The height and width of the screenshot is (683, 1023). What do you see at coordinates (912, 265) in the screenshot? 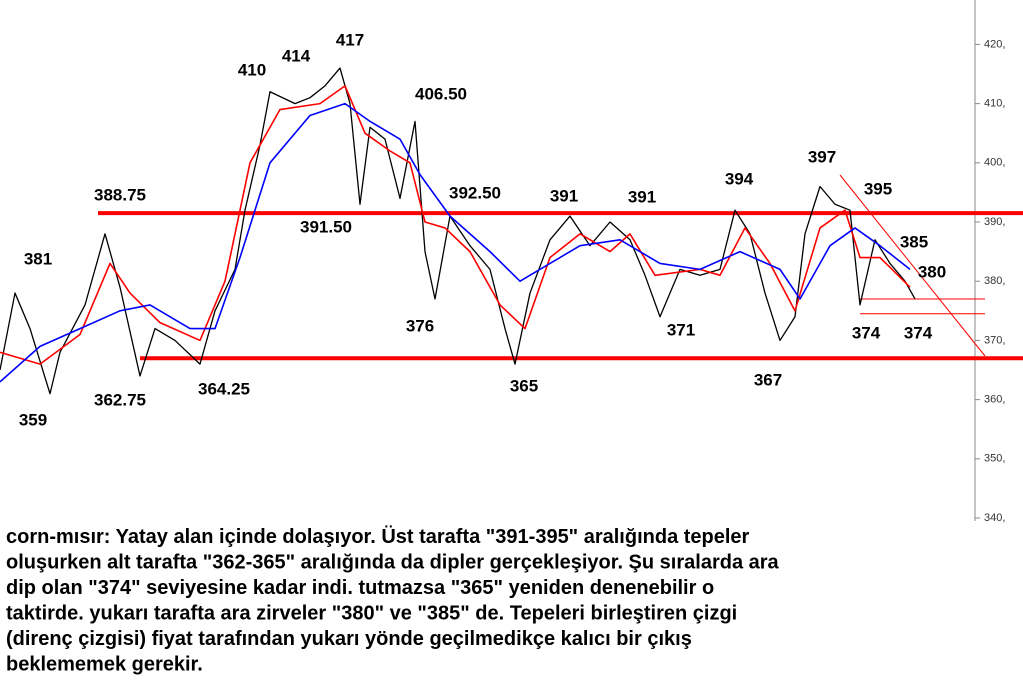
I see `trendline` at bounding box center [912, 265].